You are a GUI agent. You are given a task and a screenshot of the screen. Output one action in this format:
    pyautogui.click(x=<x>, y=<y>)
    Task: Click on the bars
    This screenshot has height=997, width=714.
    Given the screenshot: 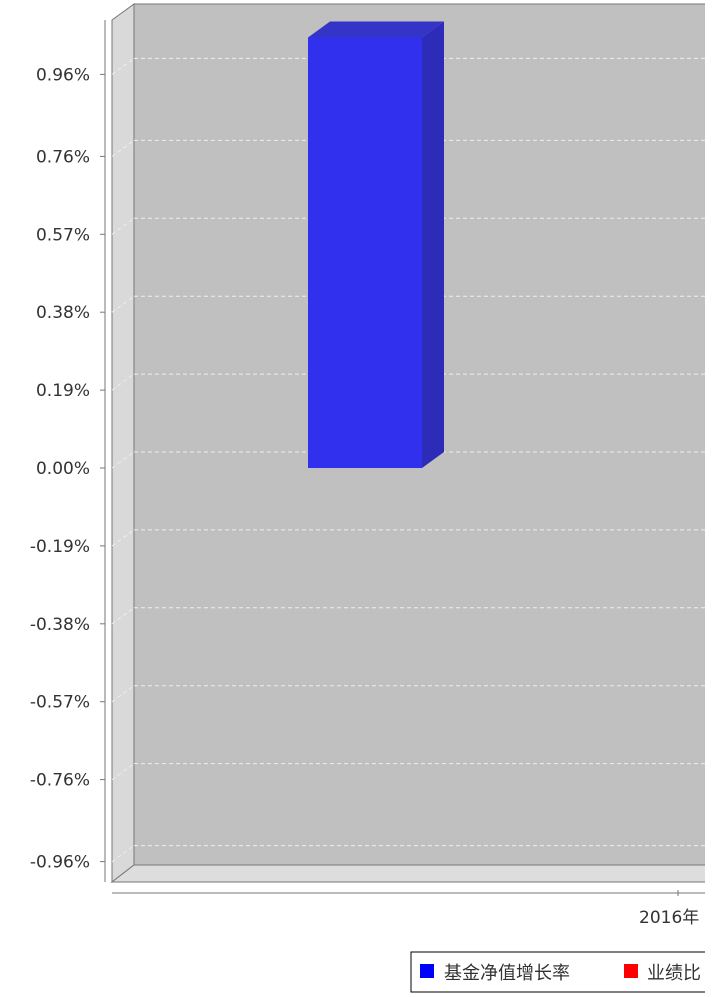 What is the action you would take?
    pyautogui.click(x=376, y=244)
    